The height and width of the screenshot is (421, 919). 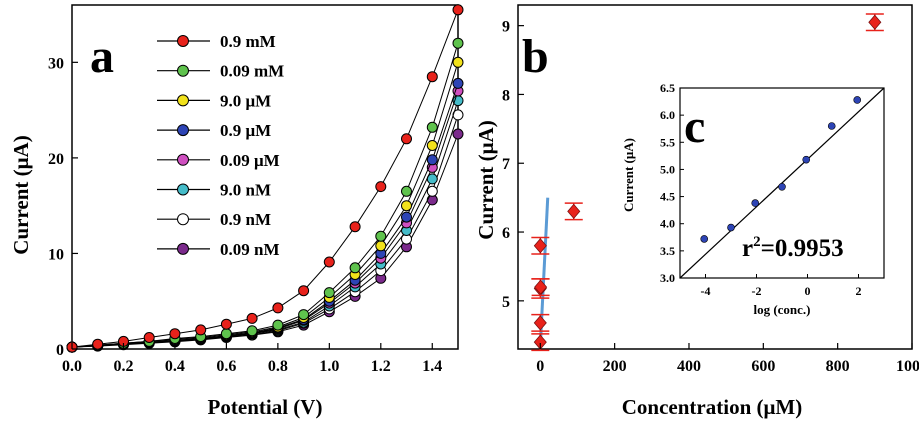 I want to click on y-tick-label: 3.0, so click(x=667, y=278).